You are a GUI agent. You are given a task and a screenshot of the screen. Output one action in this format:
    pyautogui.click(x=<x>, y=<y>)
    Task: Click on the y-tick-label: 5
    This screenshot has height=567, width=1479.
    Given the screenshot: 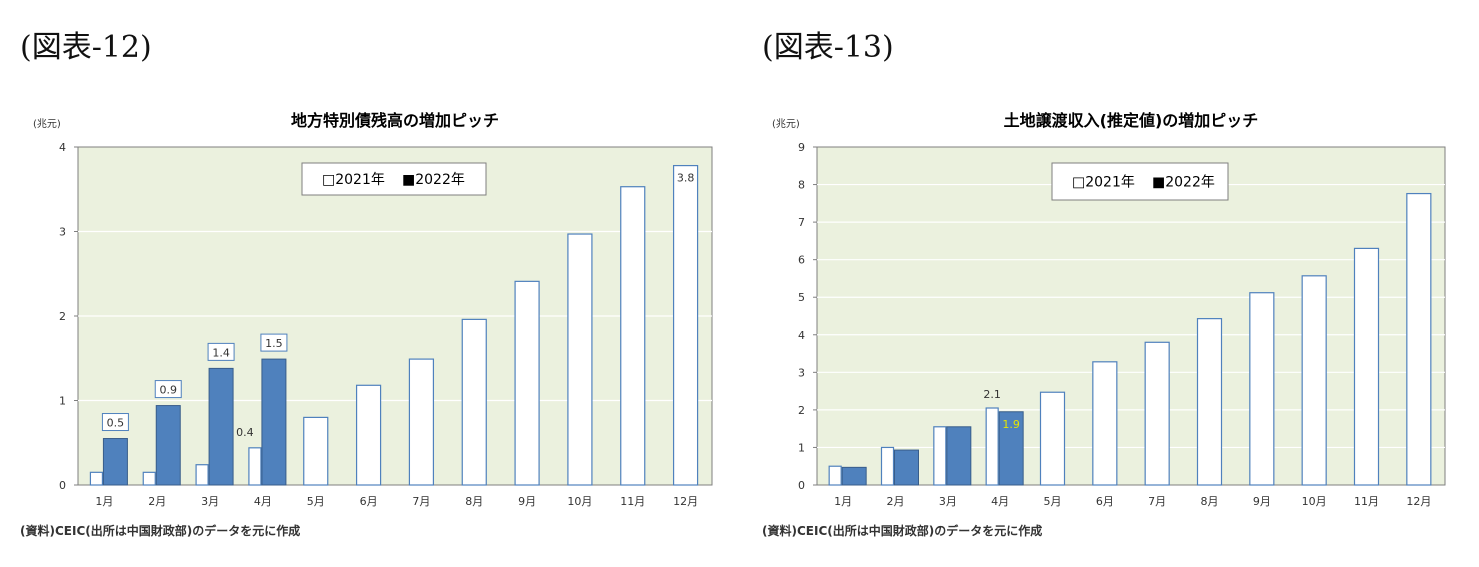 What is the action you would take?
    pyautogui.click(x=801, y=297)
    